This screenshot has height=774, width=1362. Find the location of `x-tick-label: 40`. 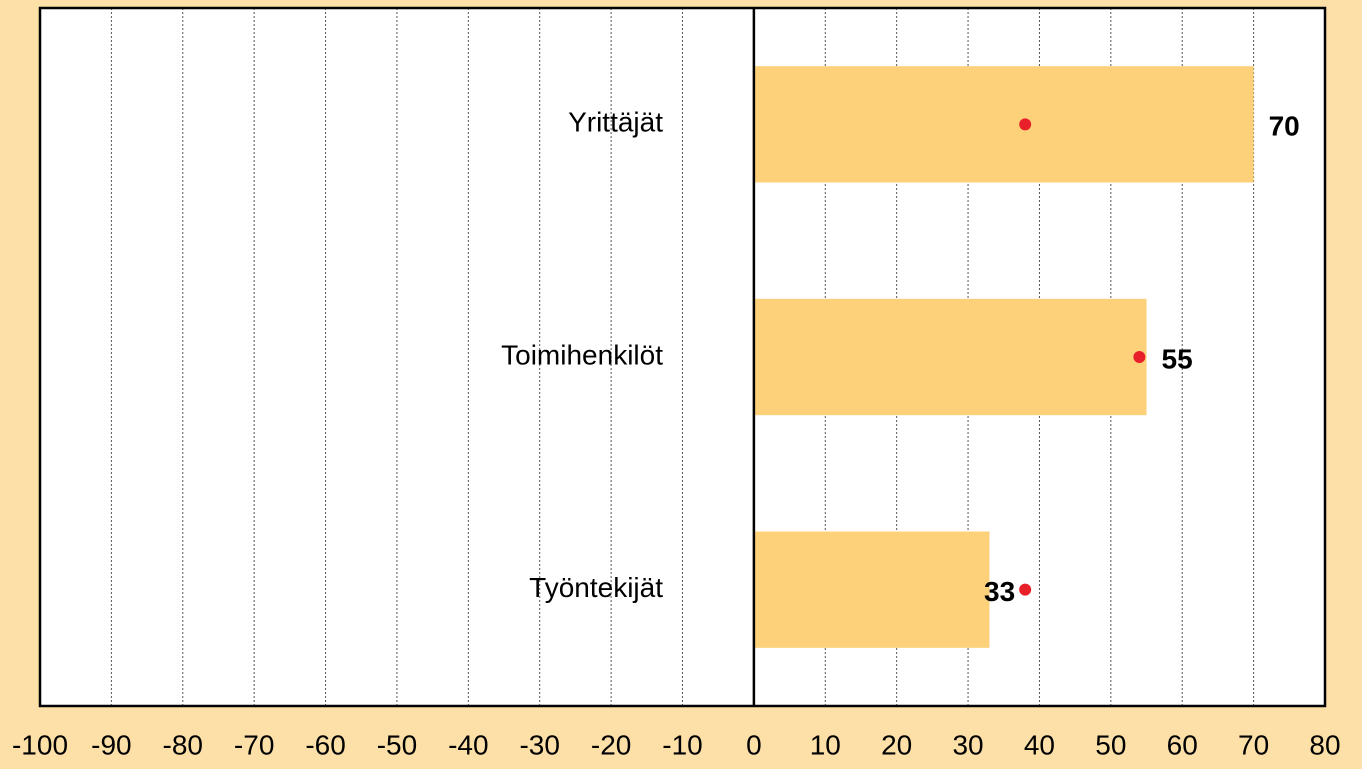

x-tick-label: 40 is located at coordinates (1039, 744).